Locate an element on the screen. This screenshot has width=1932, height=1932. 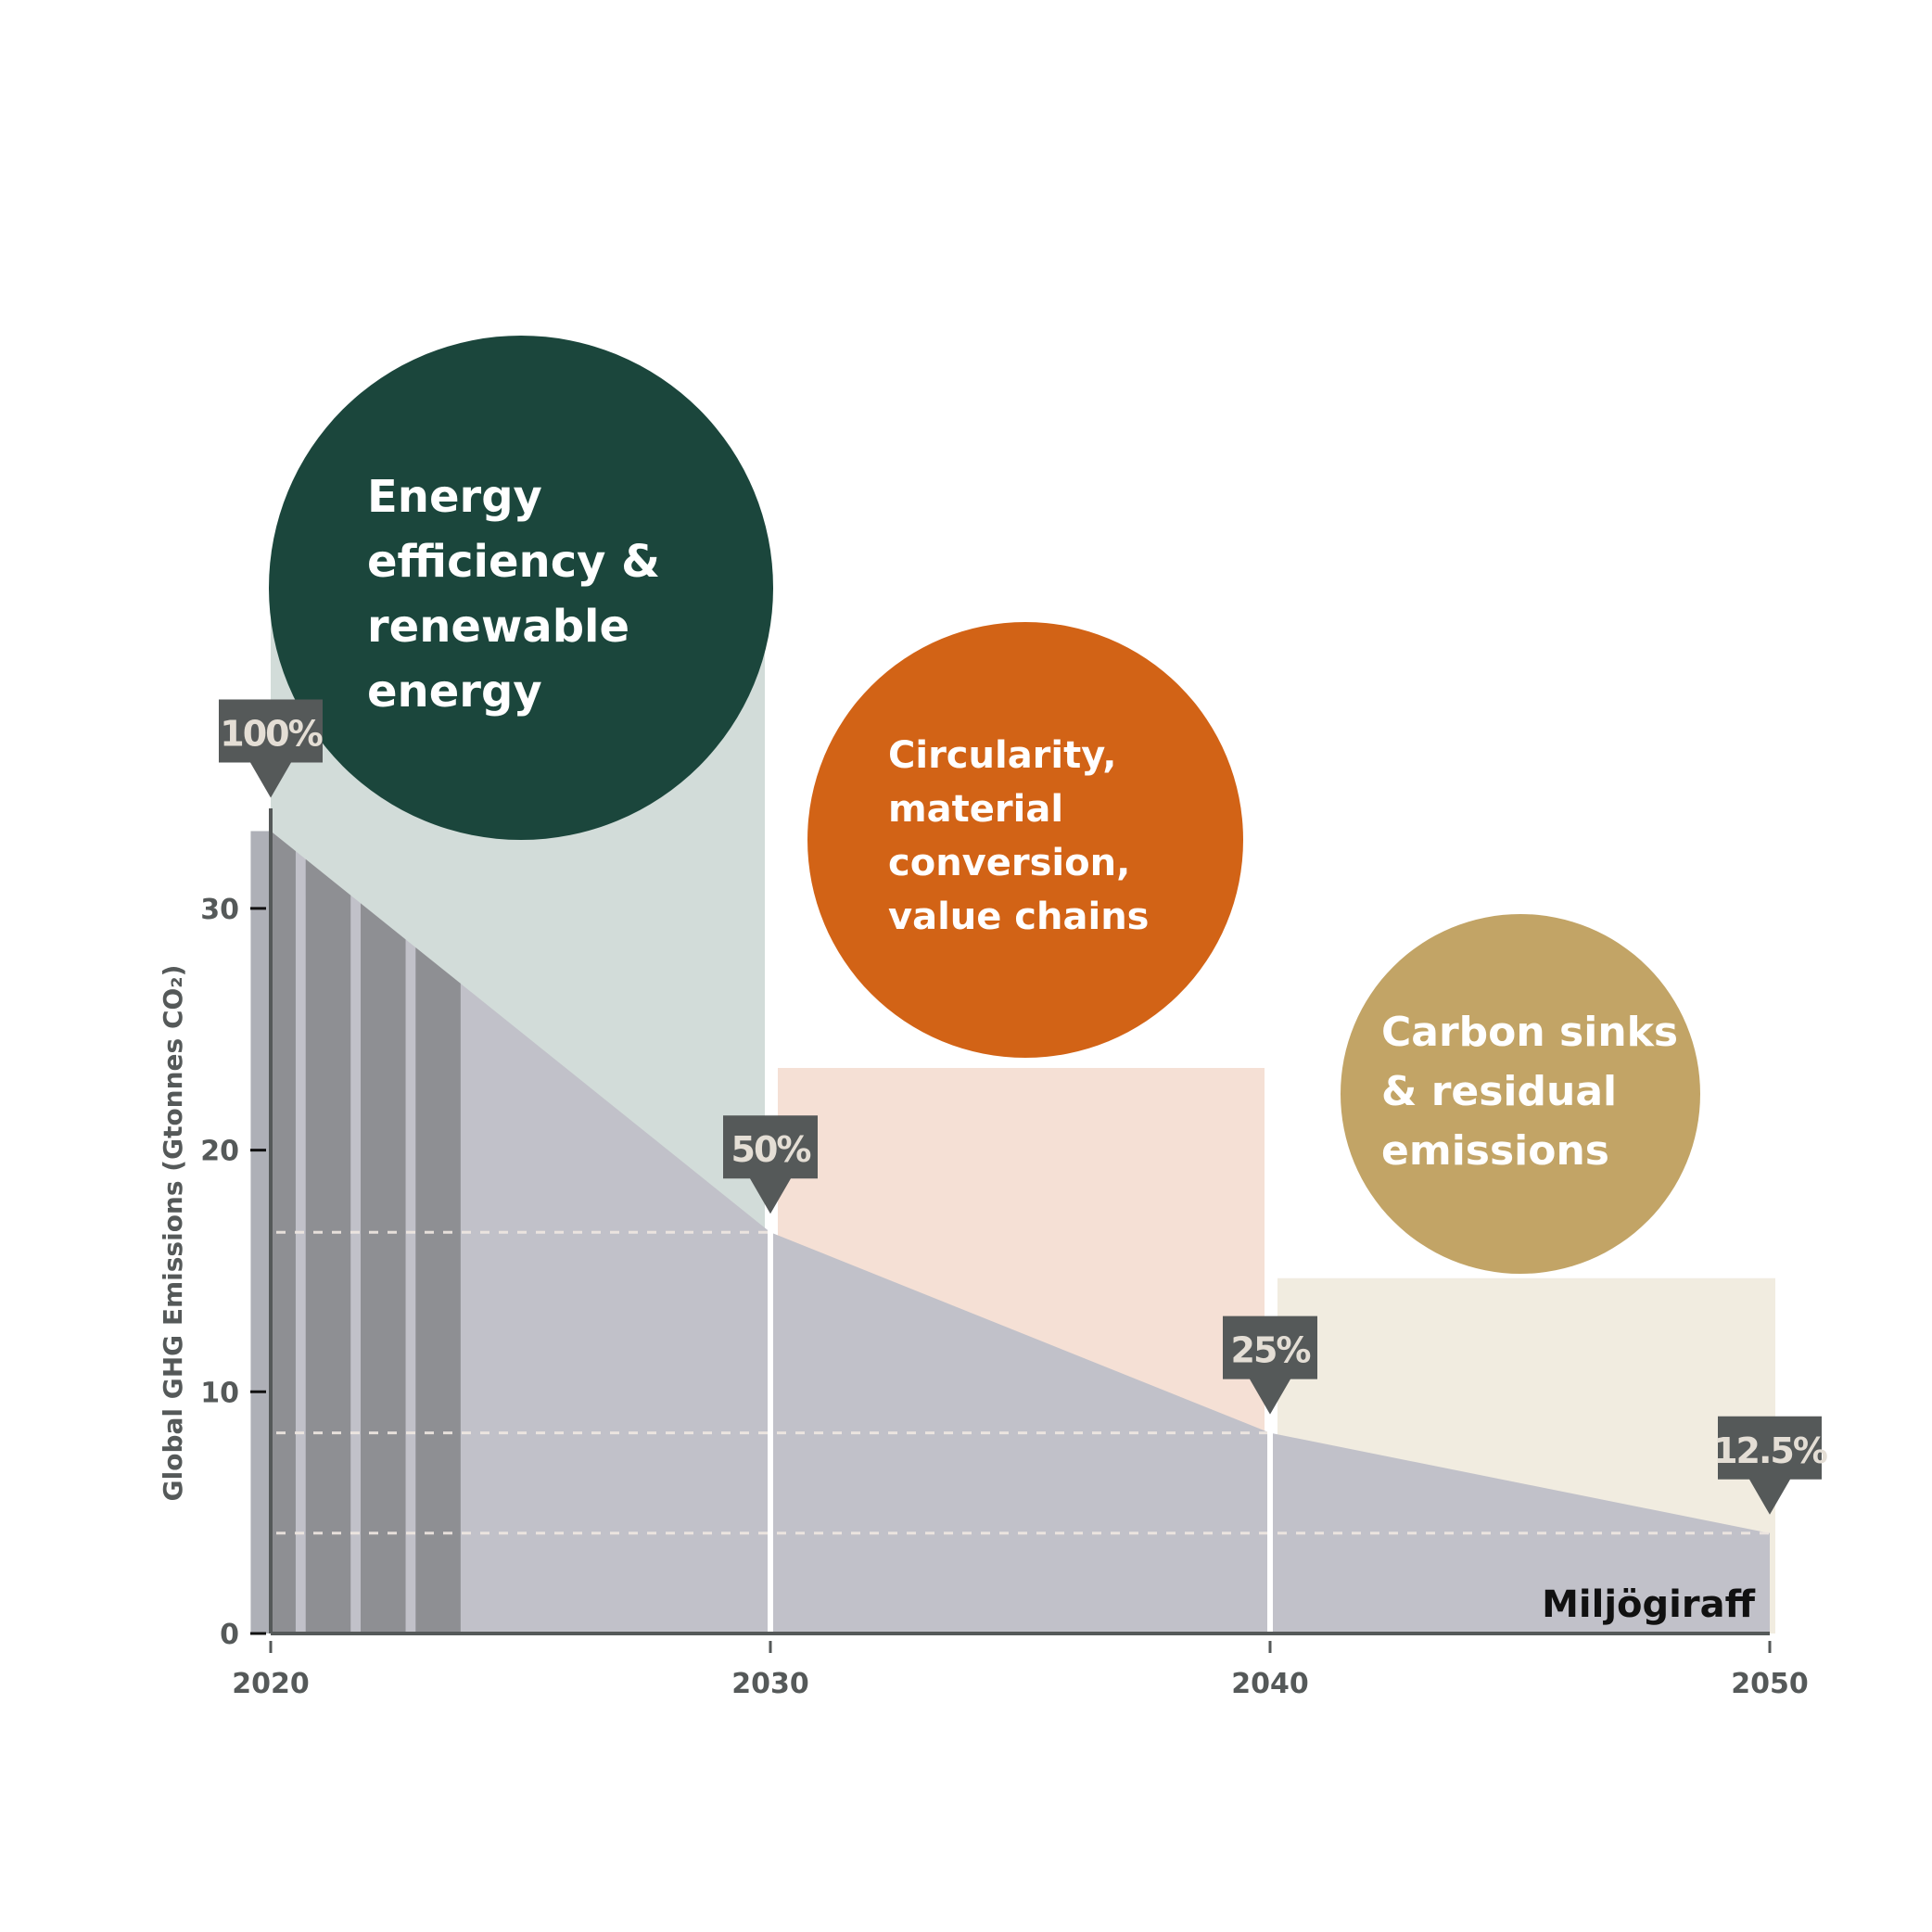
y-tick-label: 20 is located at coordinates (219, 1152).